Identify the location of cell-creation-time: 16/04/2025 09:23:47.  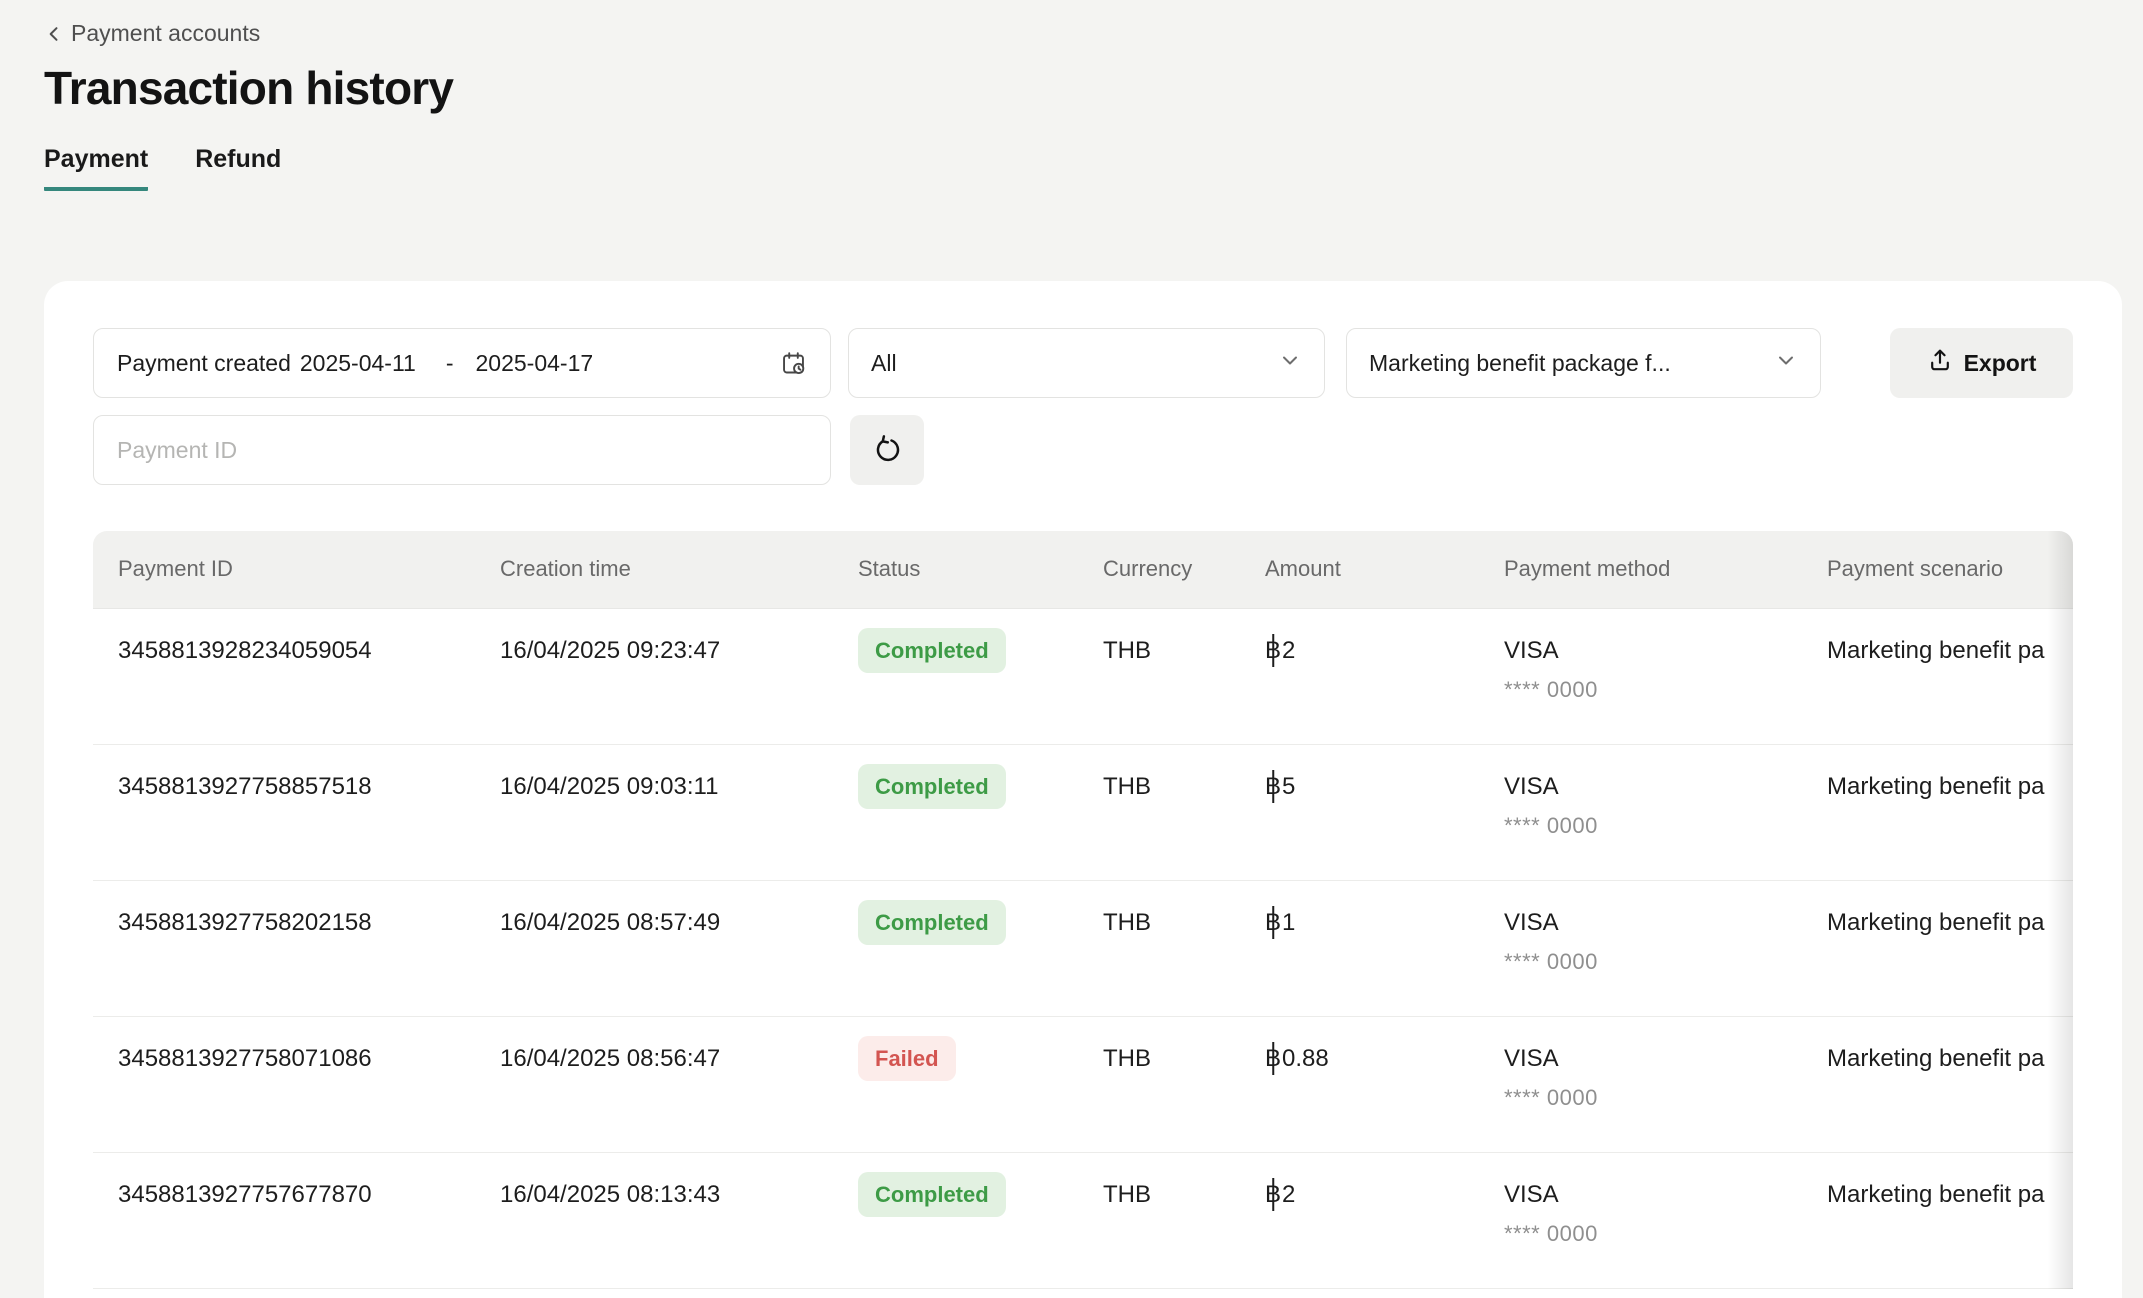
(654, 676).